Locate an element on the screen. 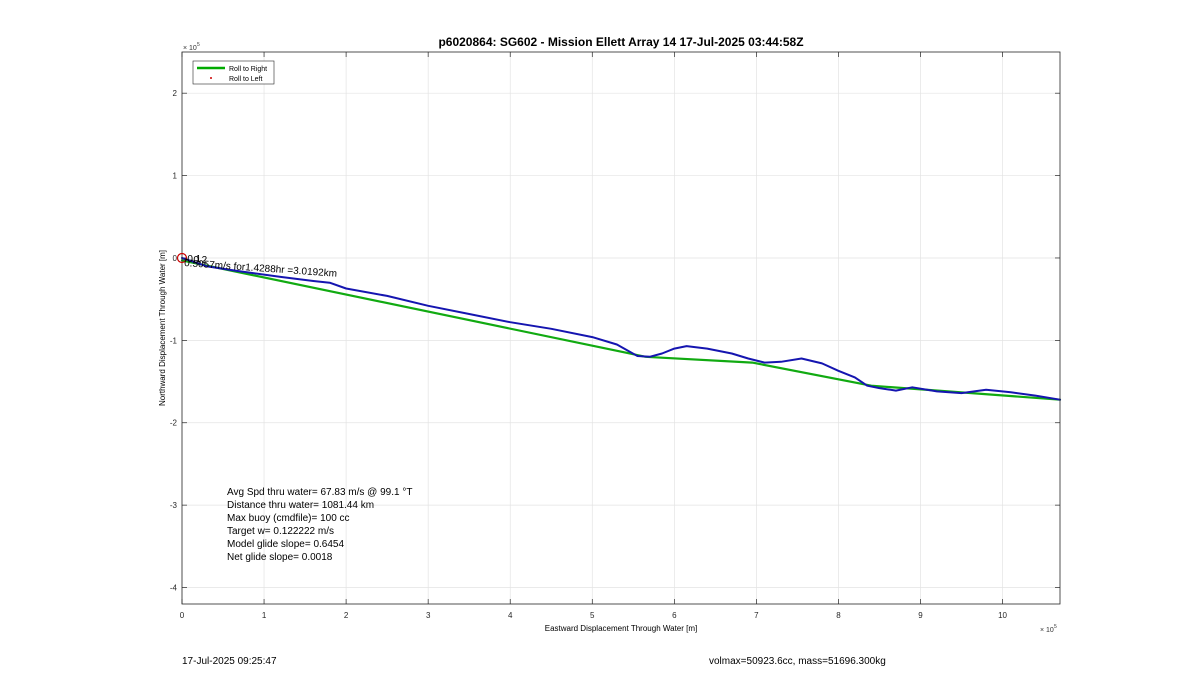 The height and width of the screenshot is (681, 1200). annotation-line: Distance thru water= 1081.44 km is located at coordinates (300, 505).